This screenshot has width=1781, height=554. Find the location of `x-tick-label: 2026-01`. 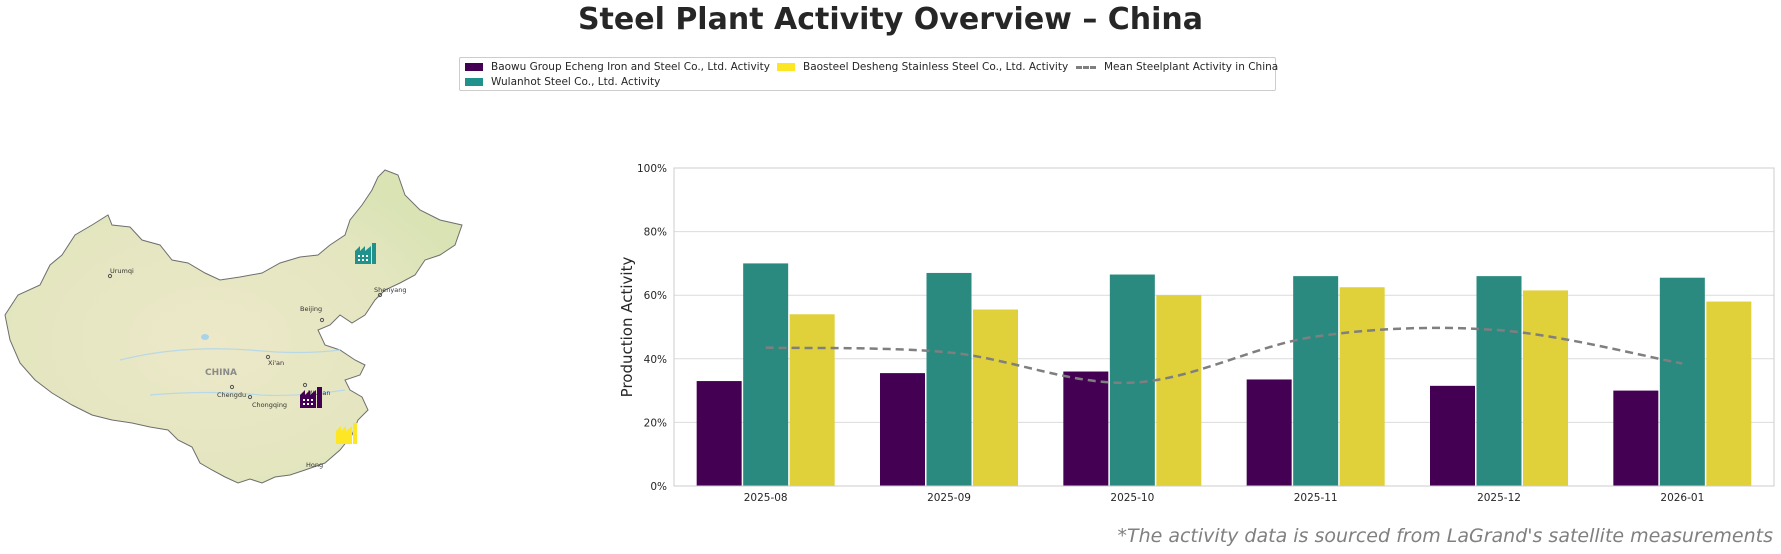

x-tick-label: 2026-01 is located at coordinates (1682, 498).